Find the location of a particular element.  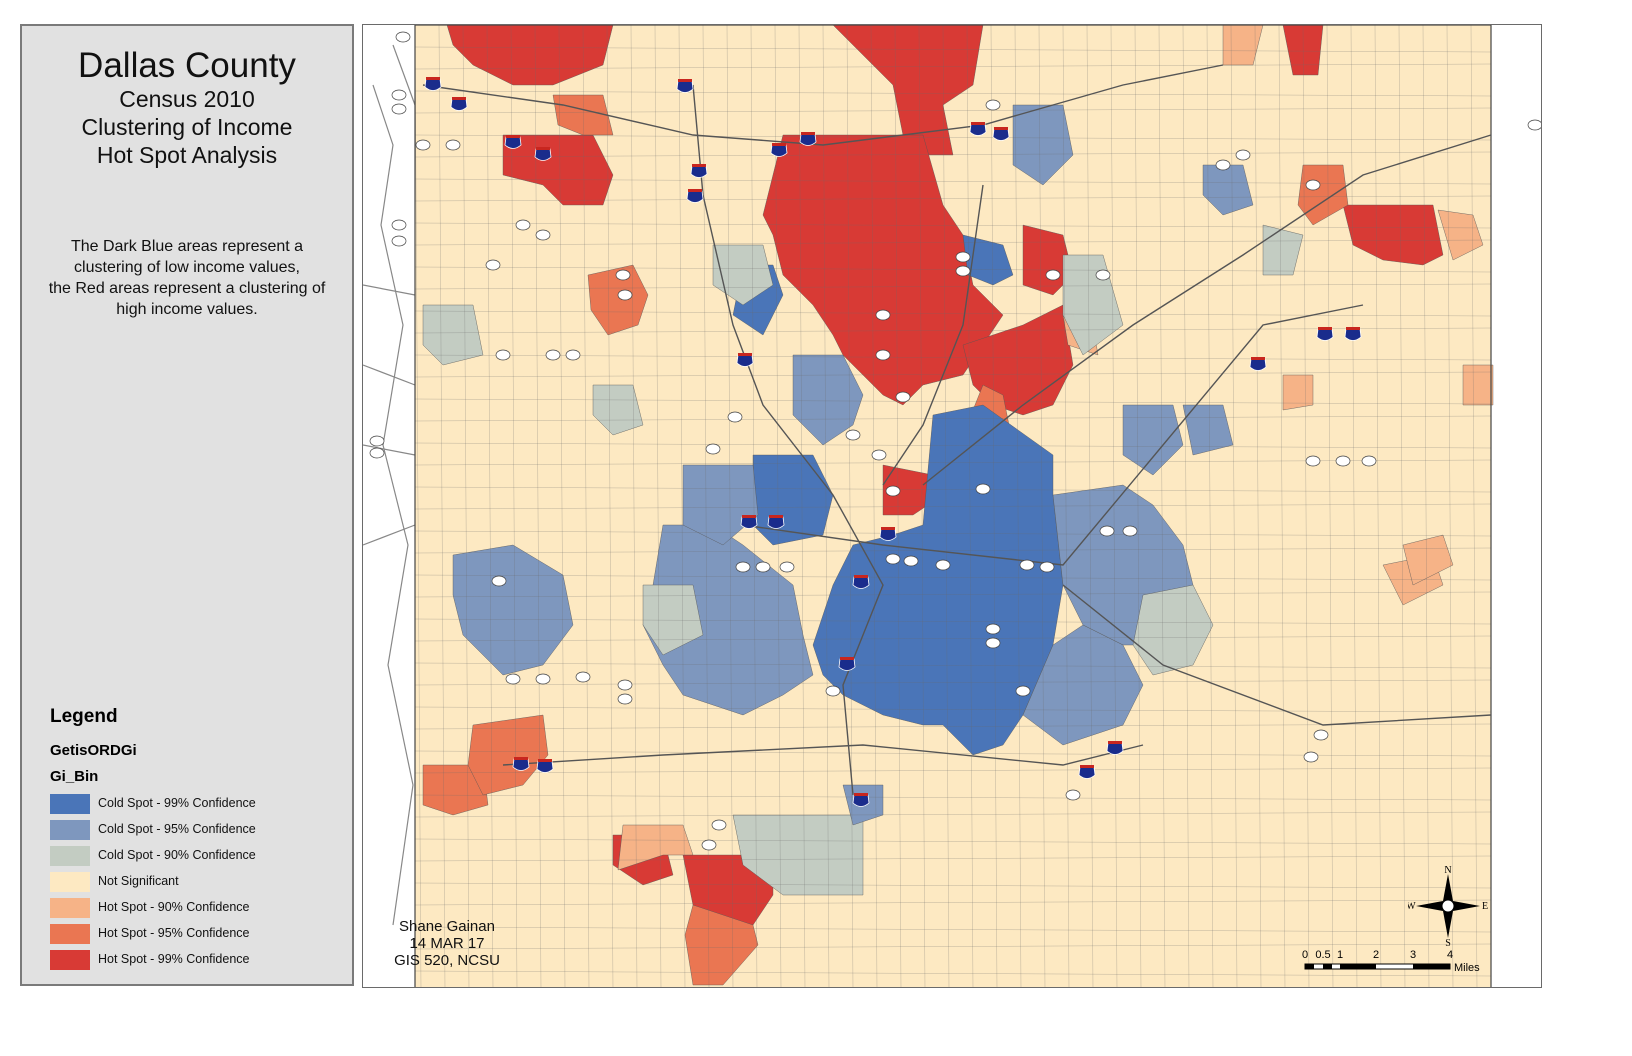

legend-label: Hot Spot - 99% Confidence is located at coordinates (174, 959).